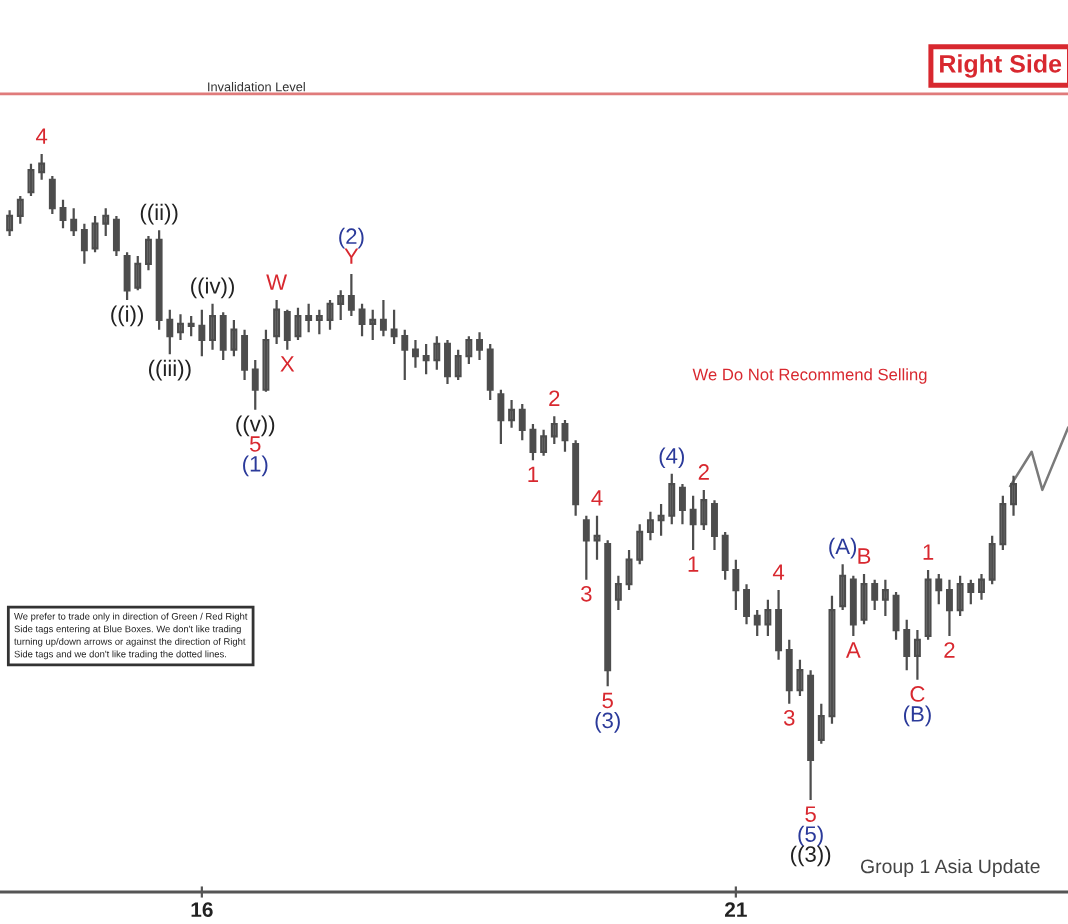 This screenshot has width=1068, height=924. I want to click on text: Group 1 Asia Update, so click(950, 868).